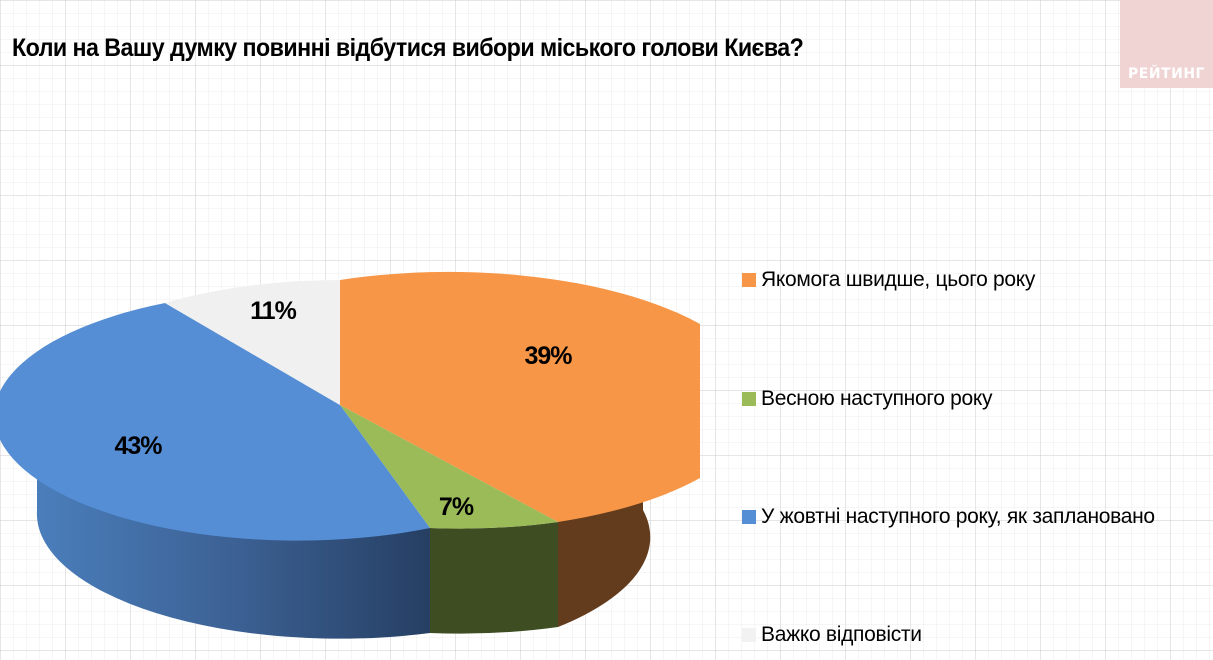 The image size is (1213, 660). What do you see at coordinates (898, 279) in the screenshot?
I see `legend-label: Якомога швидше, цього року` at bounding box center [898, 279].